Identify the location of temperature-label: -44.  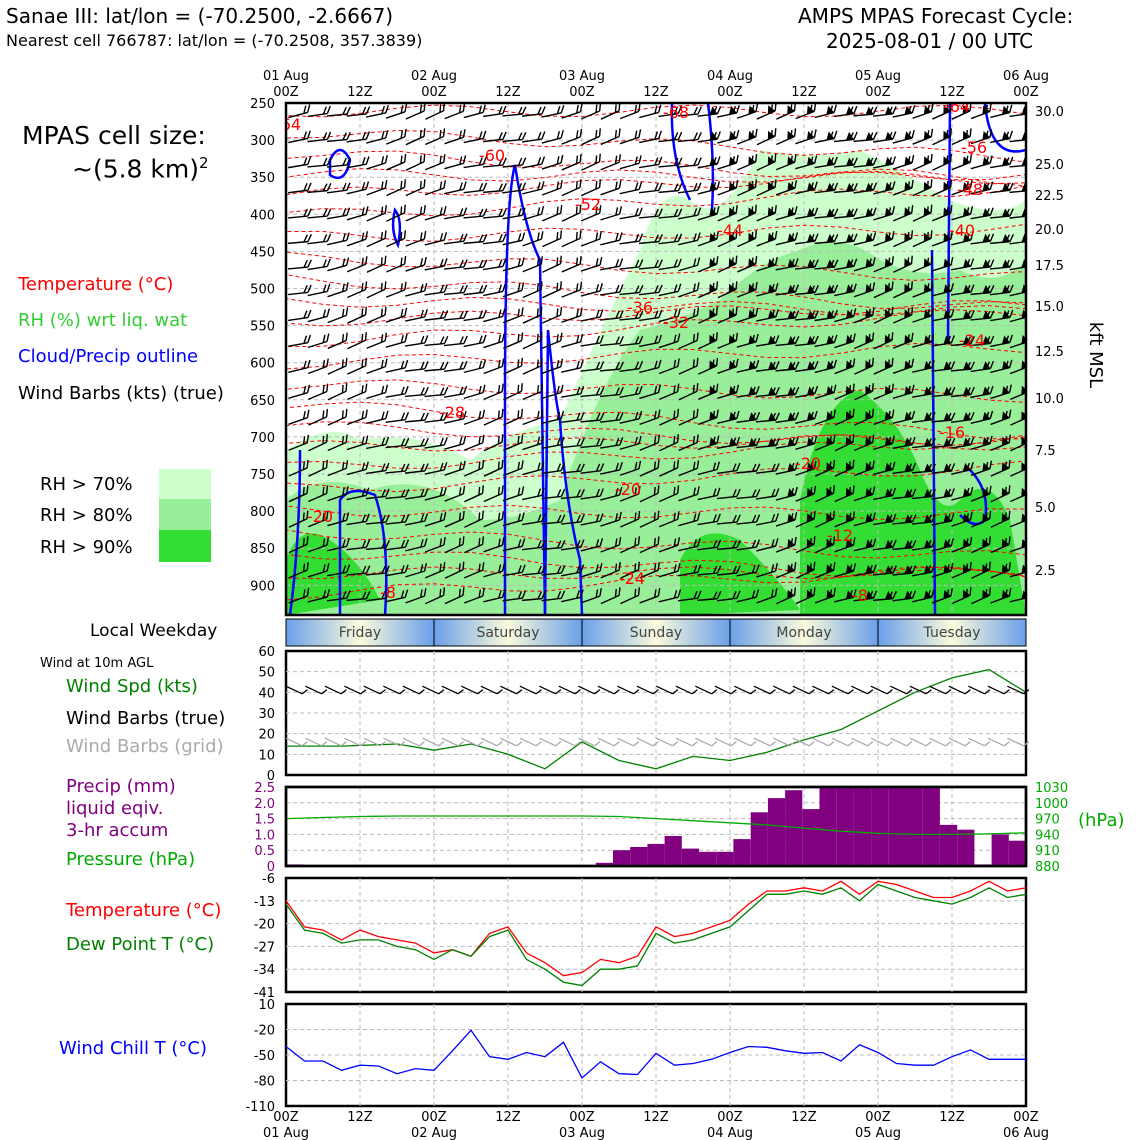
(730, 230).